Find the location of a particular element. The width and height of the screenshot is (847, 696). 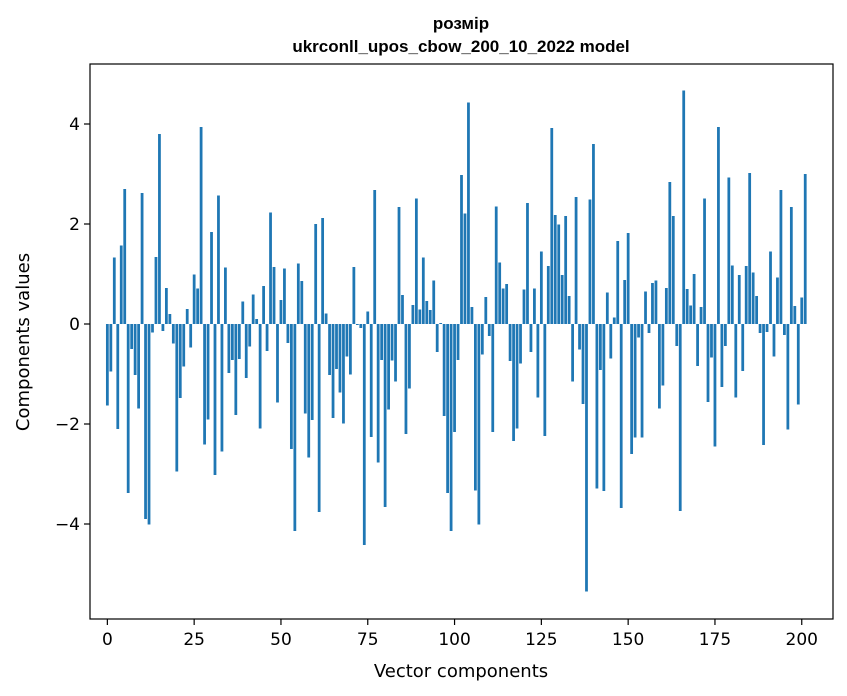

x-tick-label: 125 is located at coordinates (541, 640).